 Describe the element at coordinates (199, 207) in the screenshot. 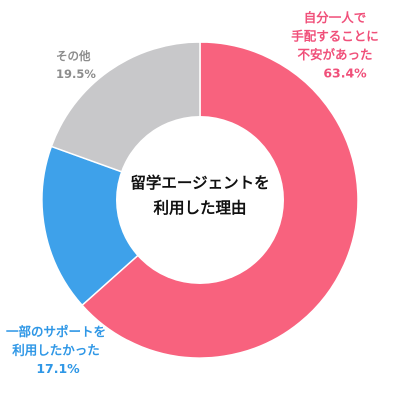

I see `center-label-line-1: 利用した理由` at that location.